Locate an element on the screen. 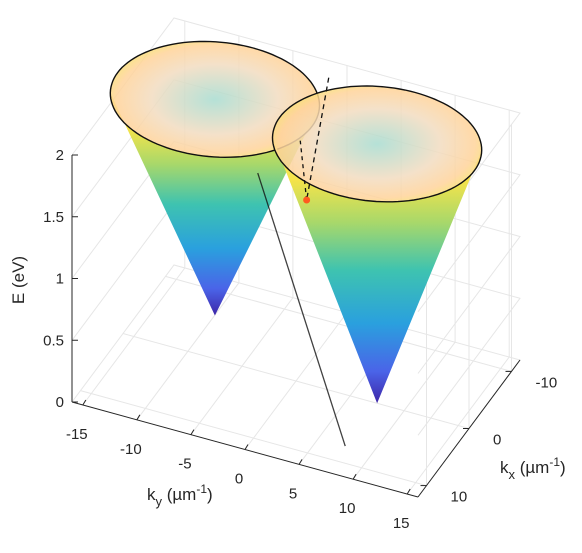 The image size is (582, 553). x-tick-label: 0 is located at coordinates (497, 440).